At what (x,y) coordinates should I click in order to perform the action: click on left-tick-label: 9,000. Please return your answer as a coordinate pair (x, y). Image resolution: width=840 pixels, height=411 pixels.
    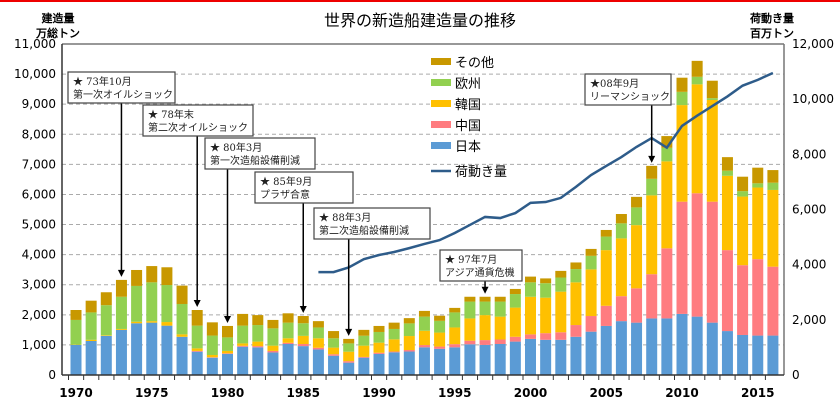
    Looking at the image, I should click on (39, 104).